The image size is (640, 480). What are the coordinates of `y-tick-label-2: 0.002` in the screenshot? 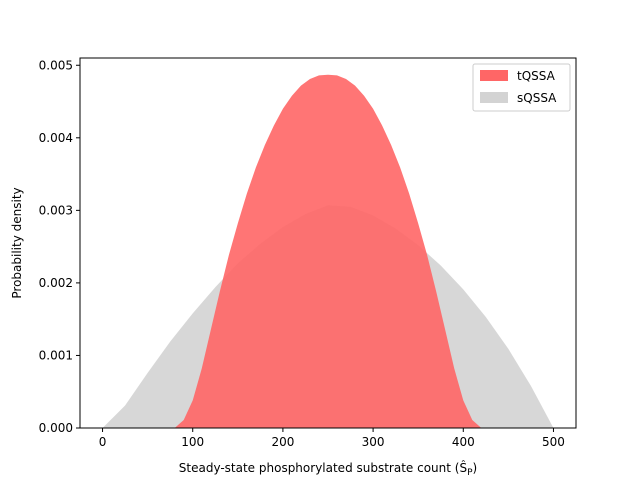 It's located at (56, 283).